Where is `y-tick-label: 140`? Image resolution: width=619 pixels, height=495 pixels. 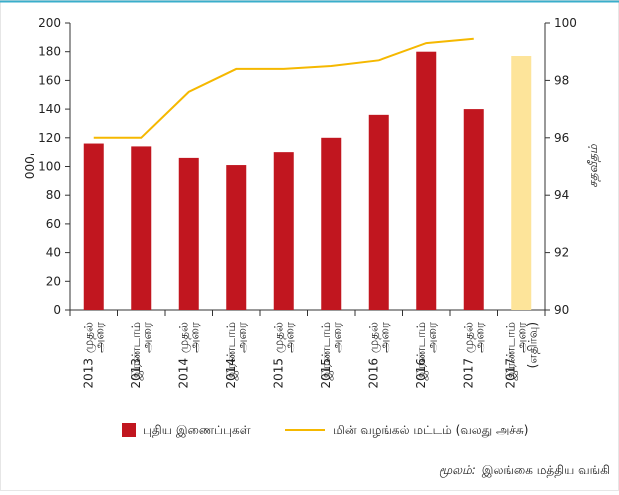
y-tick-label: 140 is located at coordinates (49, 109).